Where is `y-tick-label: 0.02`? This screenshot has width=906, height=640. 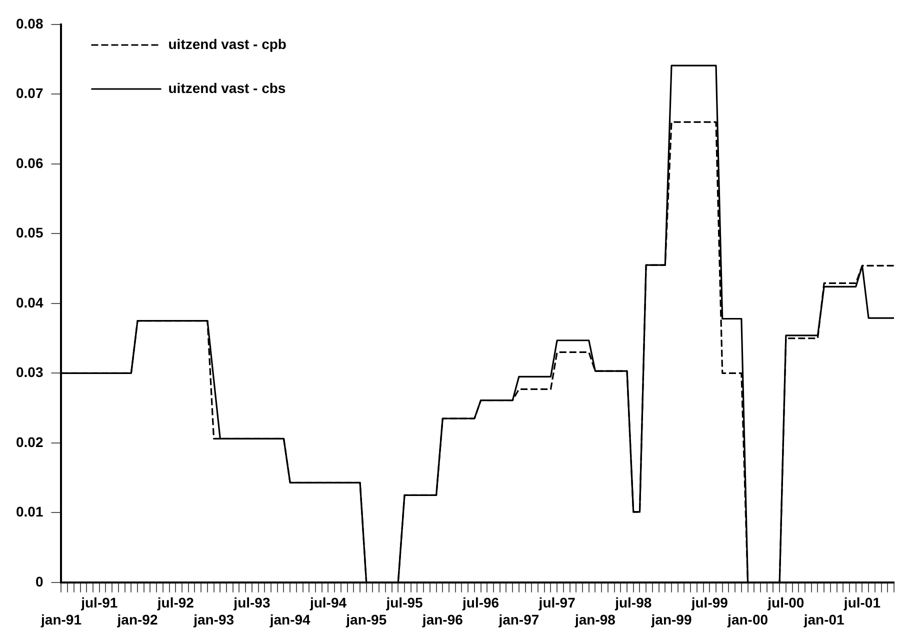
y-tick-label: 0.02 is located at coordinates (30, 442).